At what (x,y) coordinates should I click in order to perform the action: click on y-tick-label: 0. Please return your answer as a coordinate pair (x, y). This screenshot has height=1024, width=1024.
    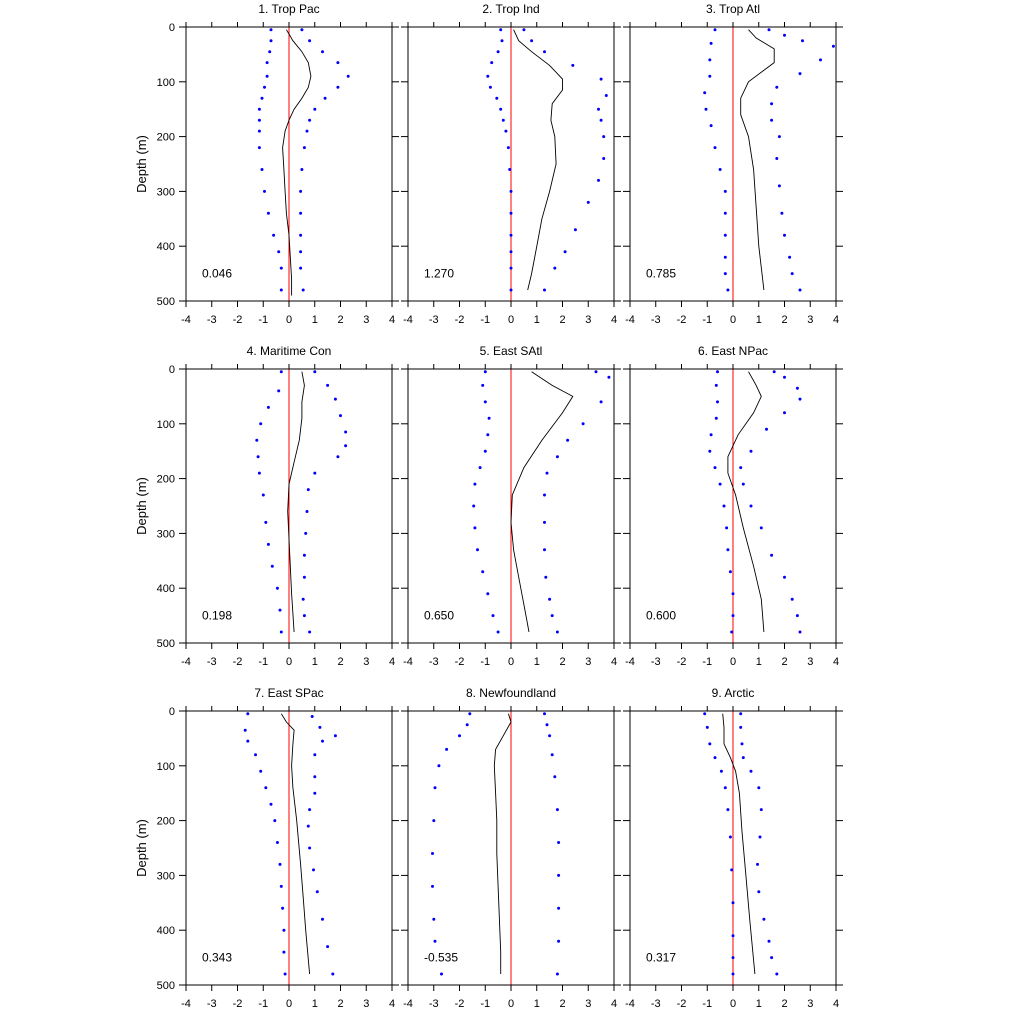
    Looking at the image, I should click on (172, 370).